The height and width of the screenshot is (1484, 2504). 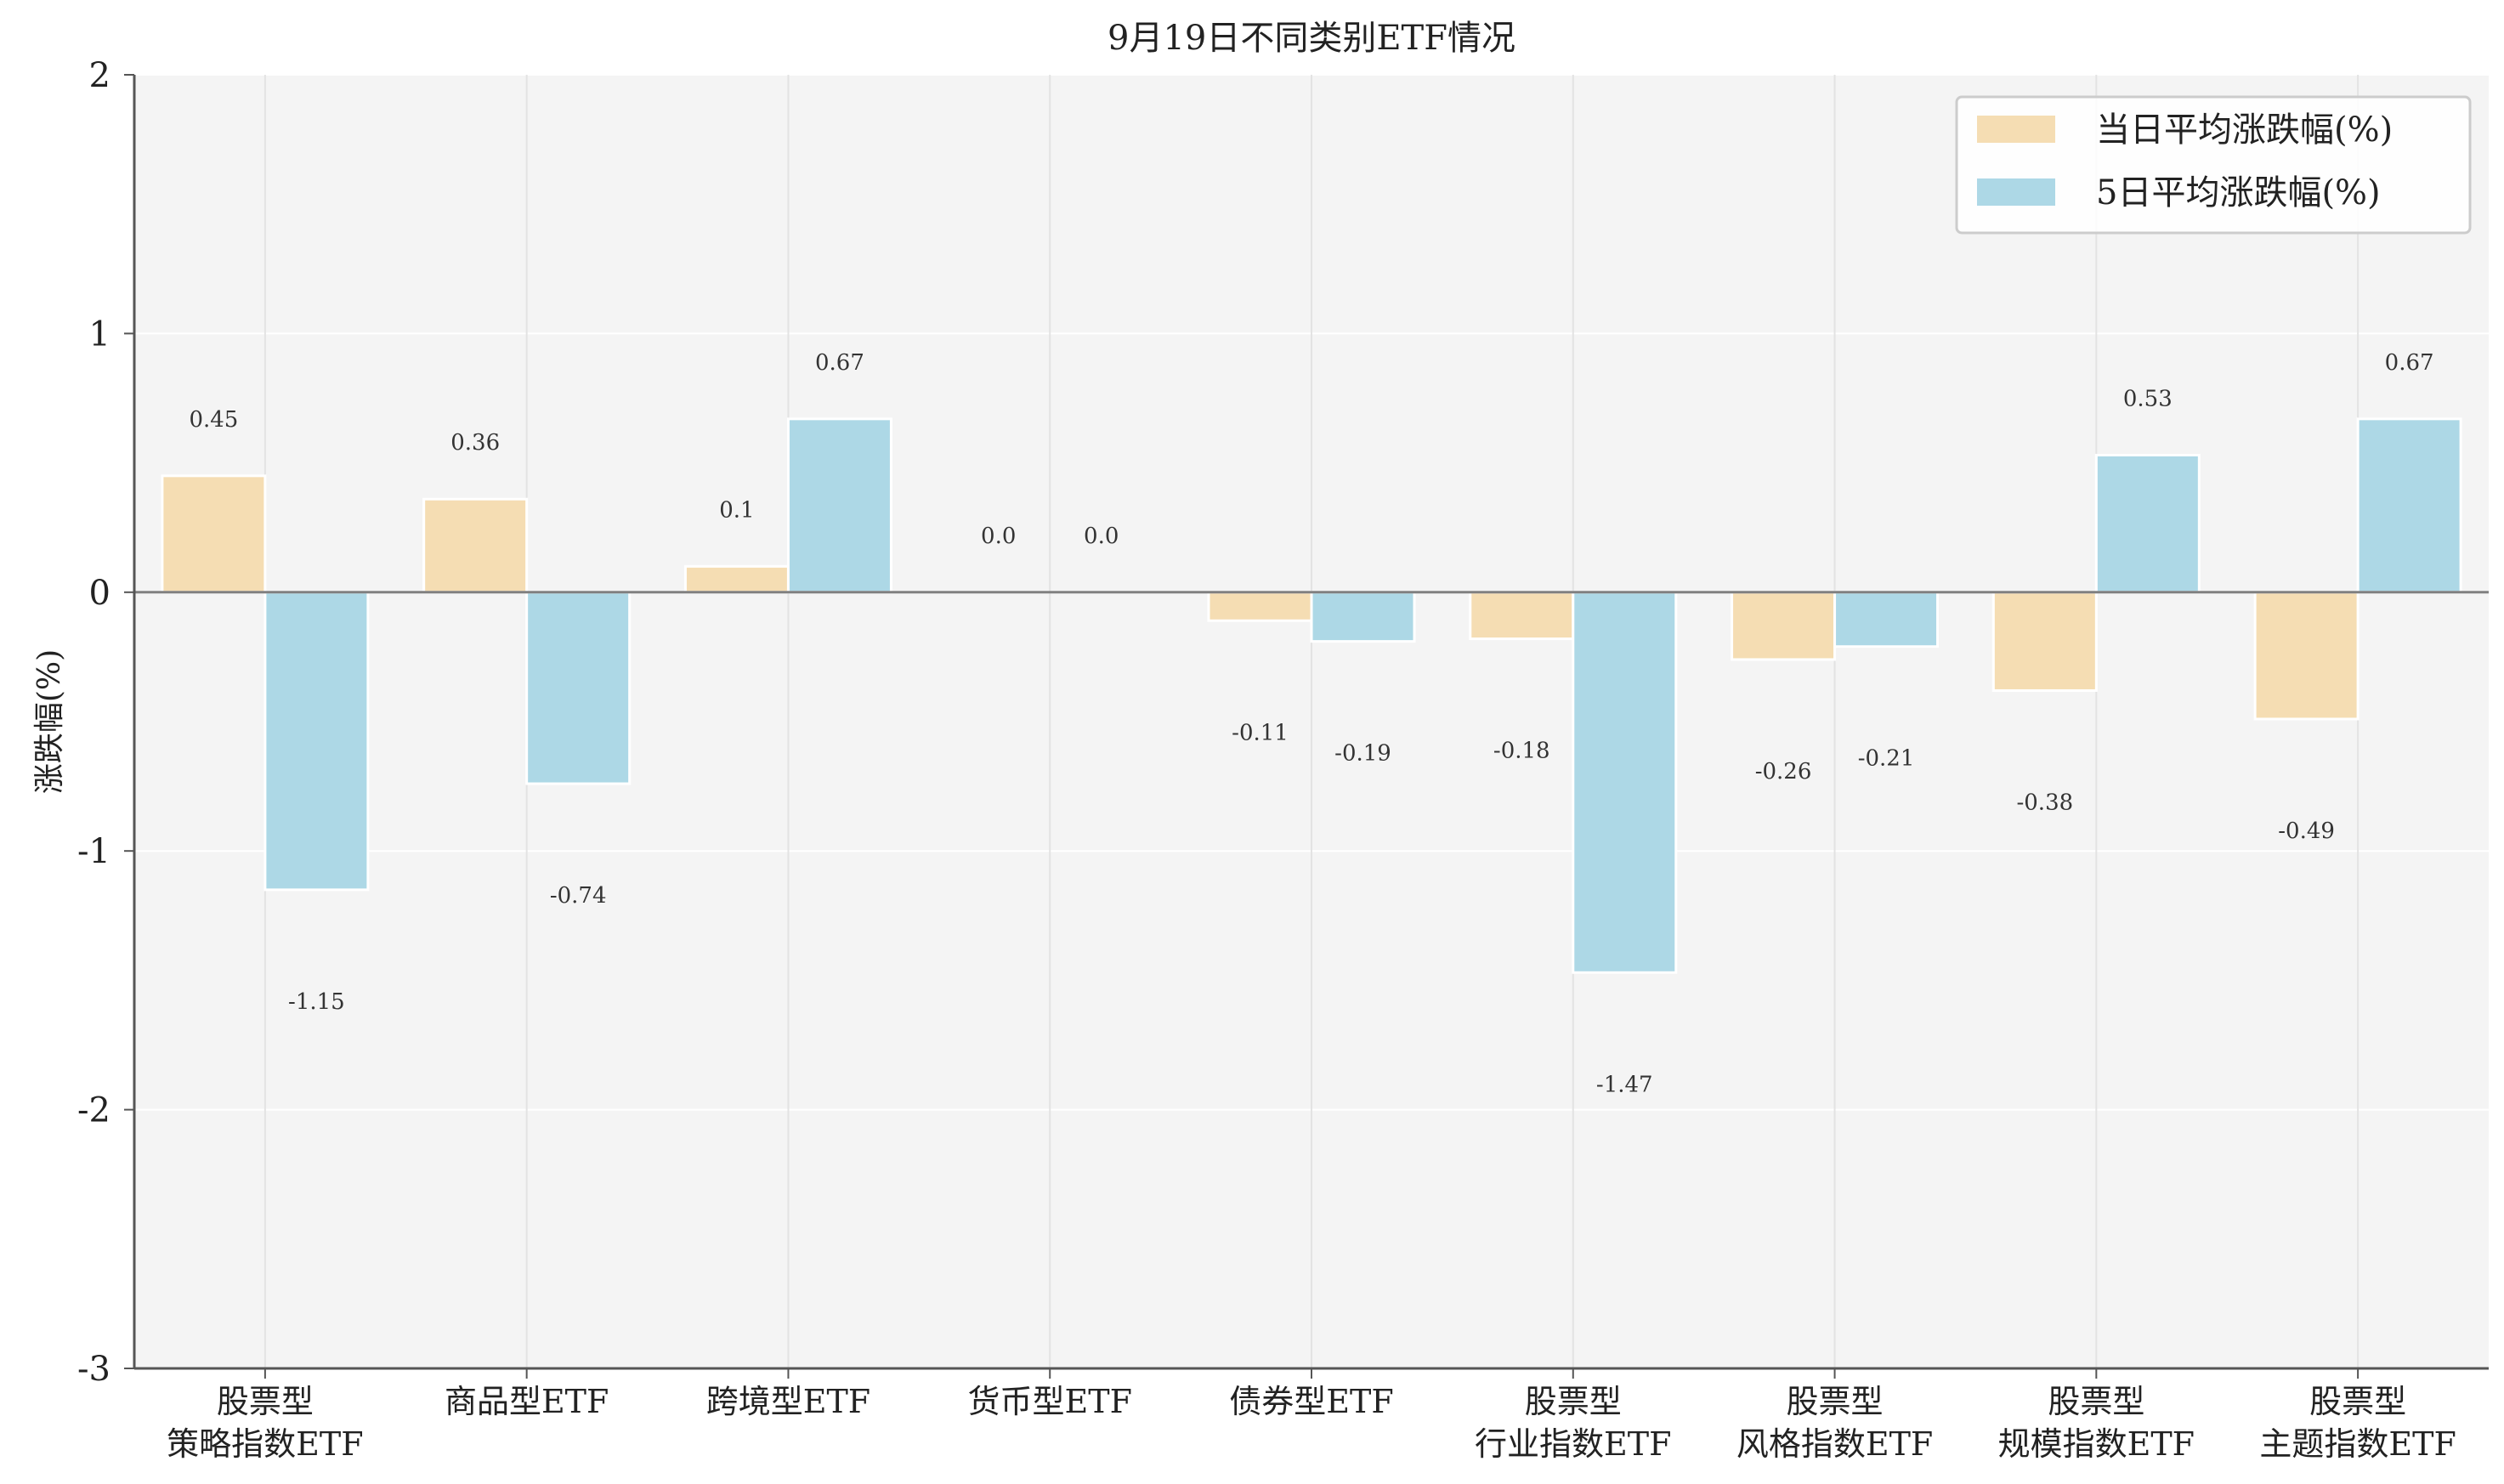 What do you see at coordinates (2045, 802) in the screenshot?
I see `data-label-daily: -0.38` at bounding box center [2045, 802].